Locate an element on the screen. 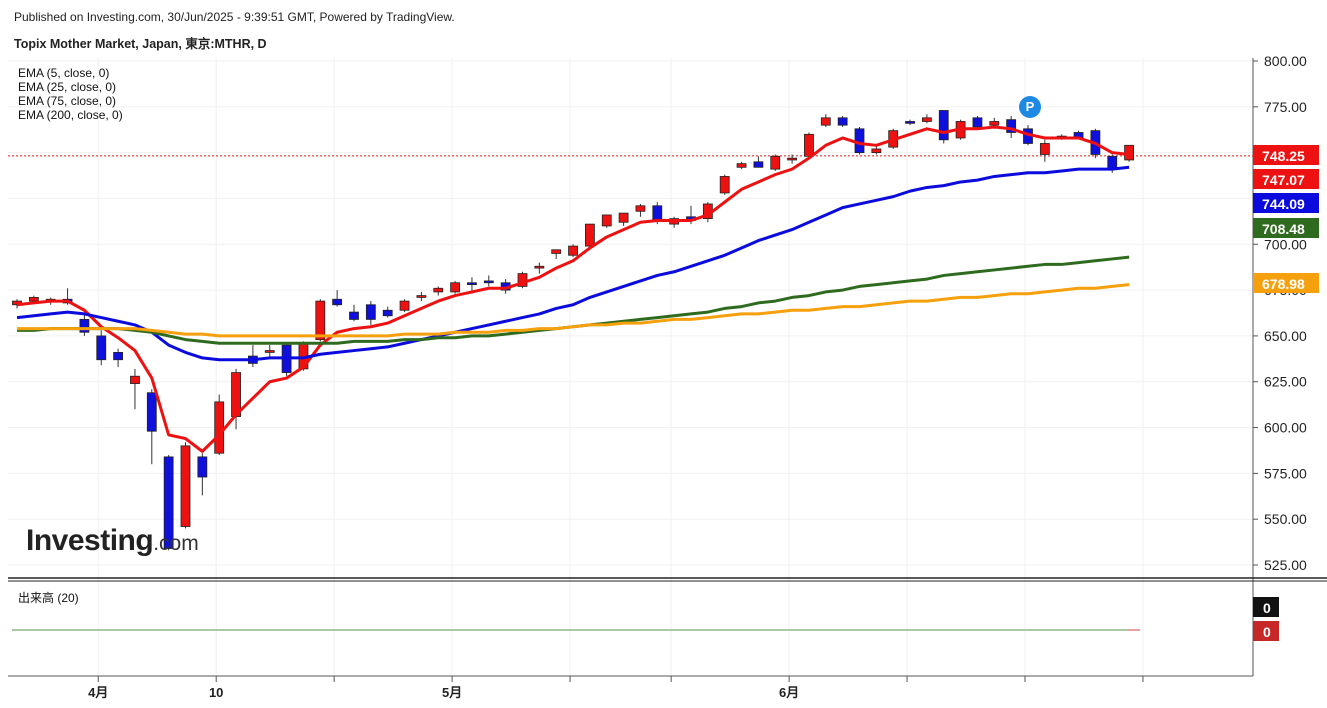 The width and height of the screenshot is (1327, 708). price-tag-label: 744.09 is located at coordinates (1283, 204).